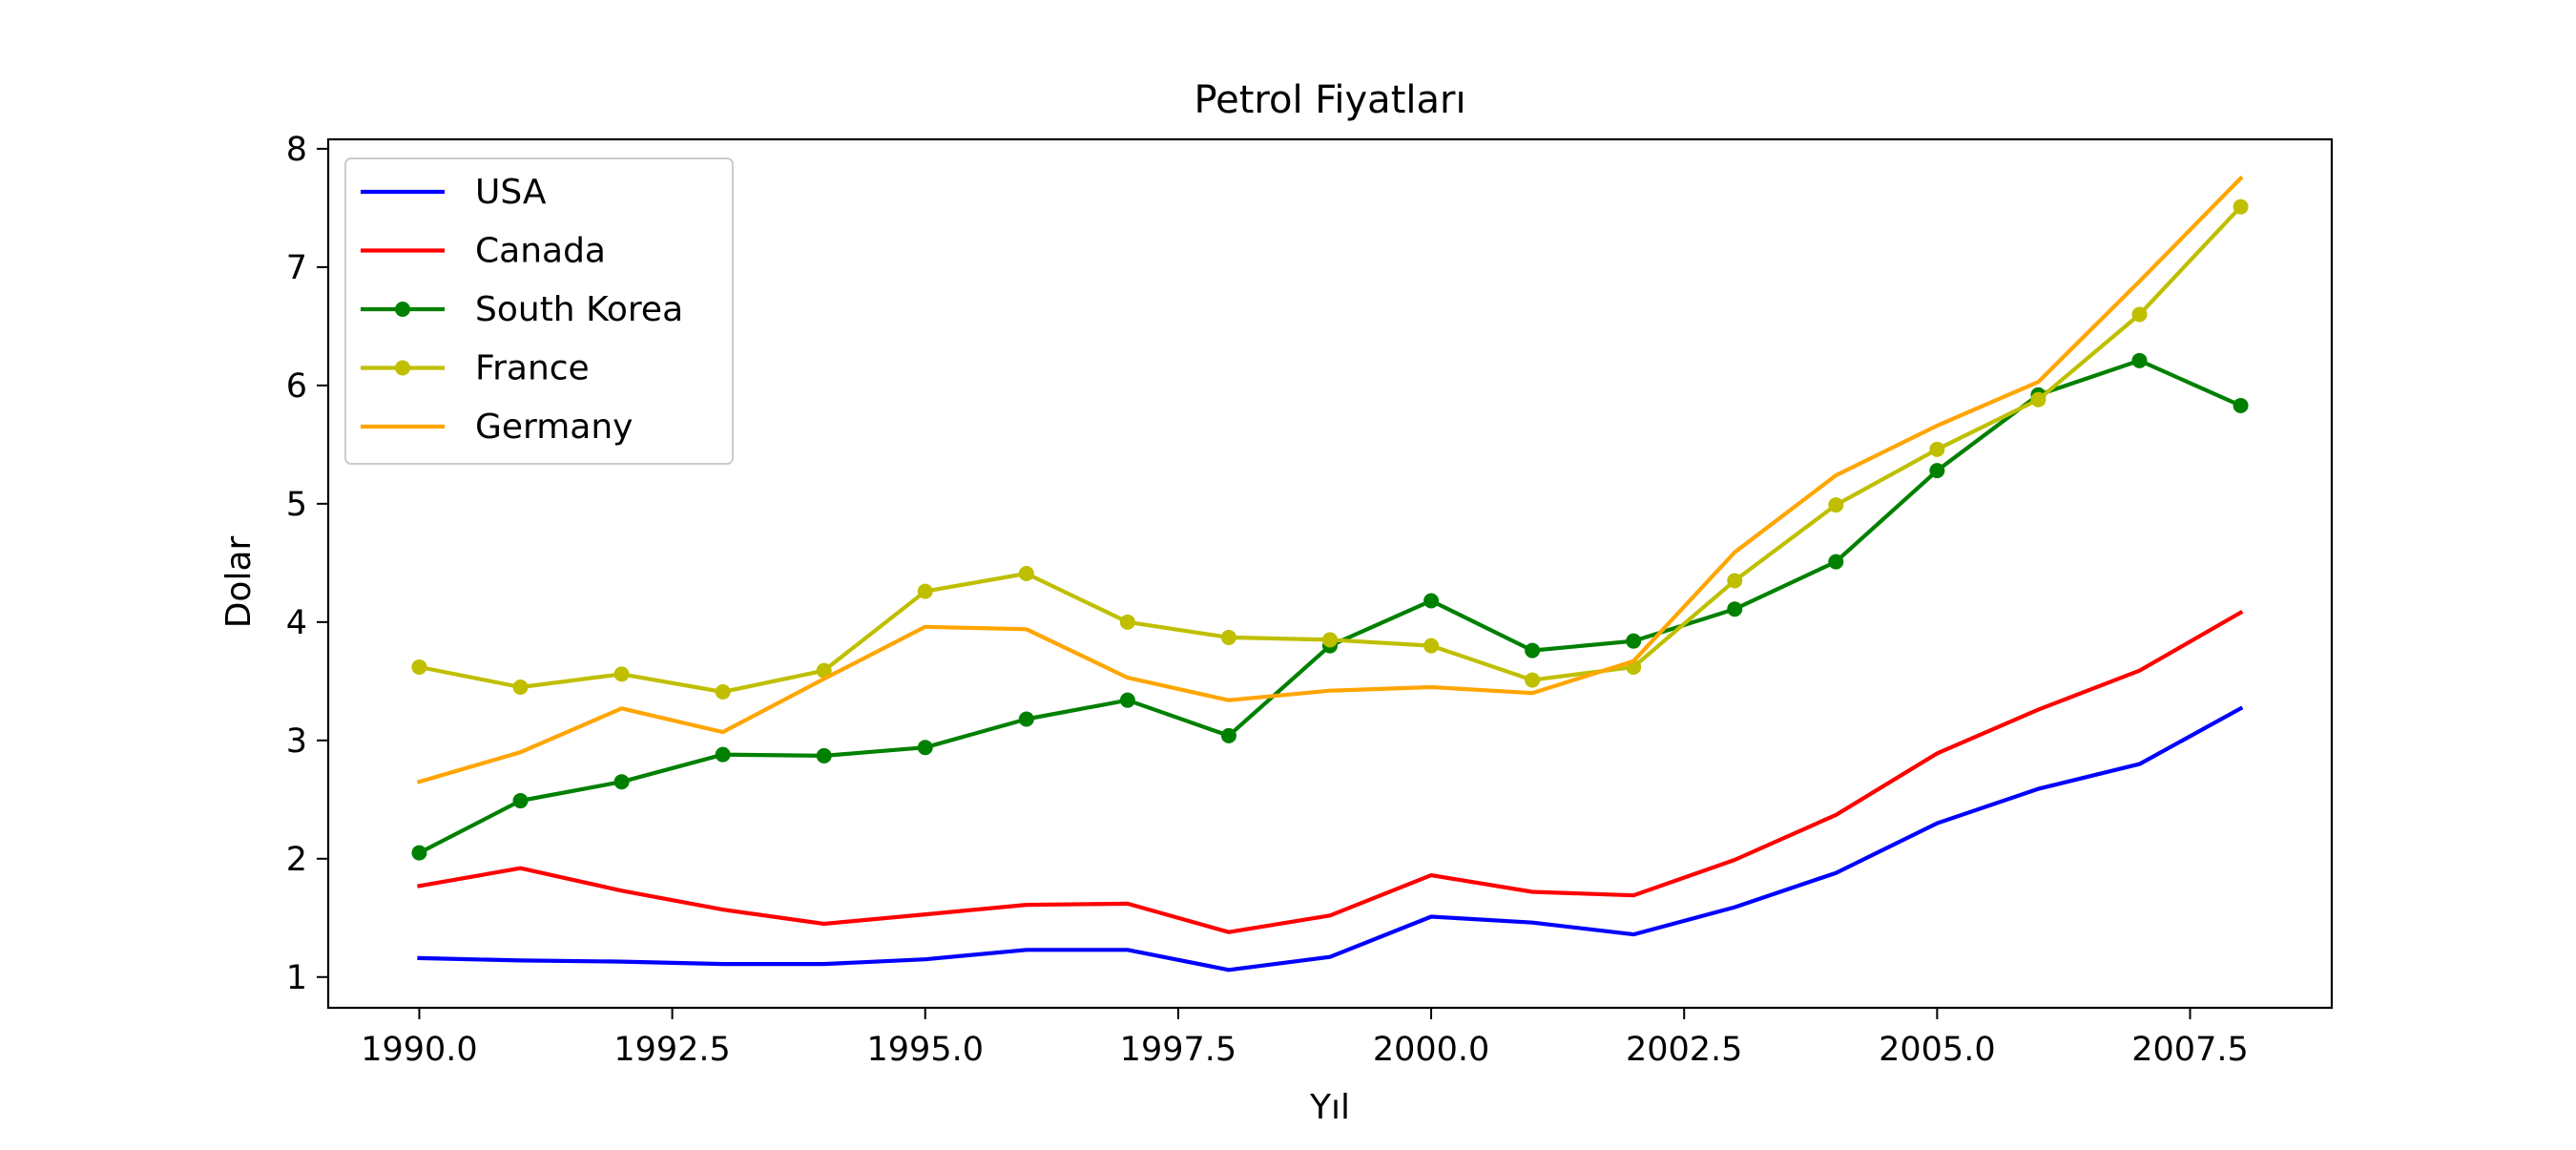 This screenshot has width=2576, height=1150. I want to click on y-tick-label: 5, so click(296, 505).